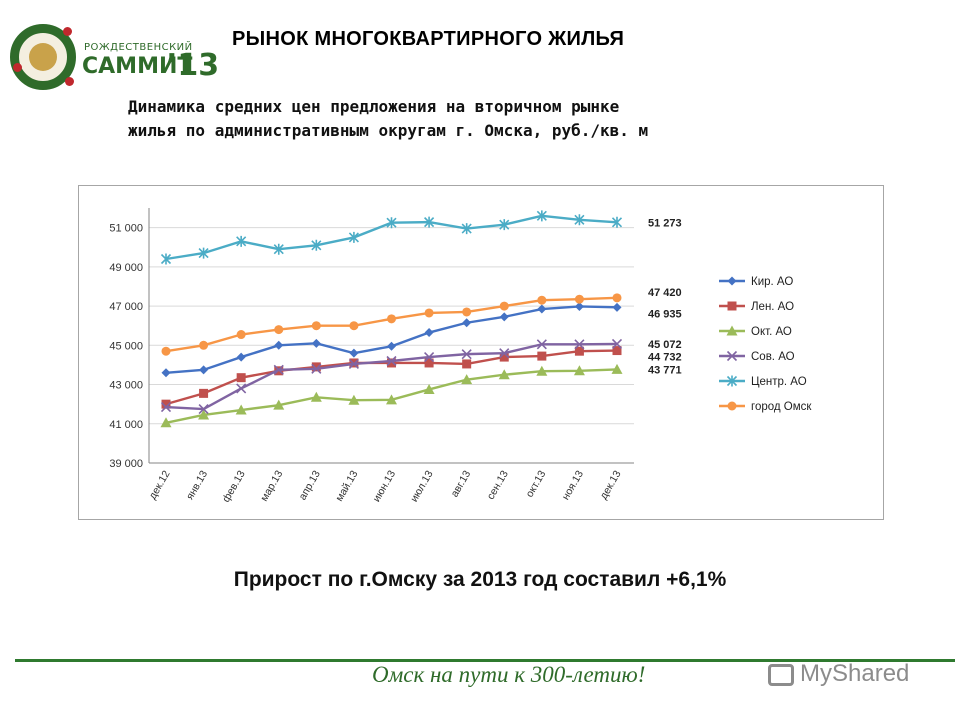 Image resolution: width=960 pixels, height=720 pixels. I want to click on x-tick-label: янв.13, so click(197, 485).